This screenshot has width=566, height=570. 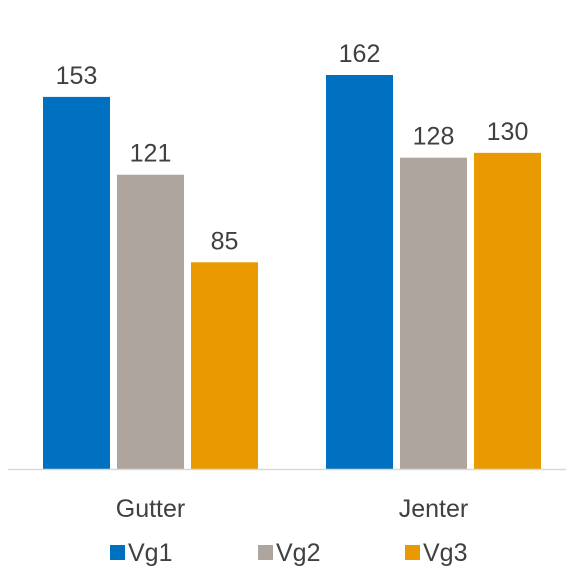 I want to click on value-label-jenter-vg1: 162, so click(x=360, y=54).